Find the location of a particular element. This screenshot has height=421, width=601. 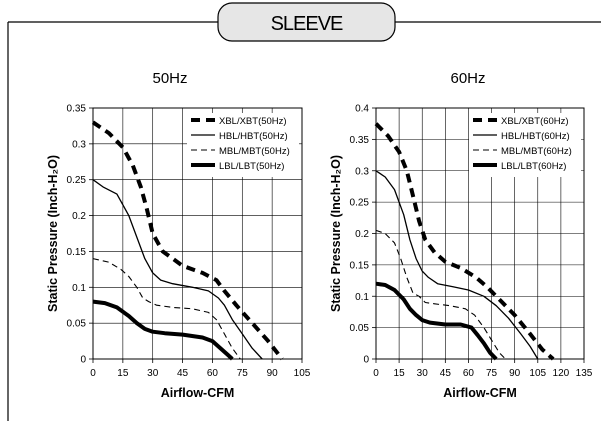

title-tab is located at coordinates (306, 22).